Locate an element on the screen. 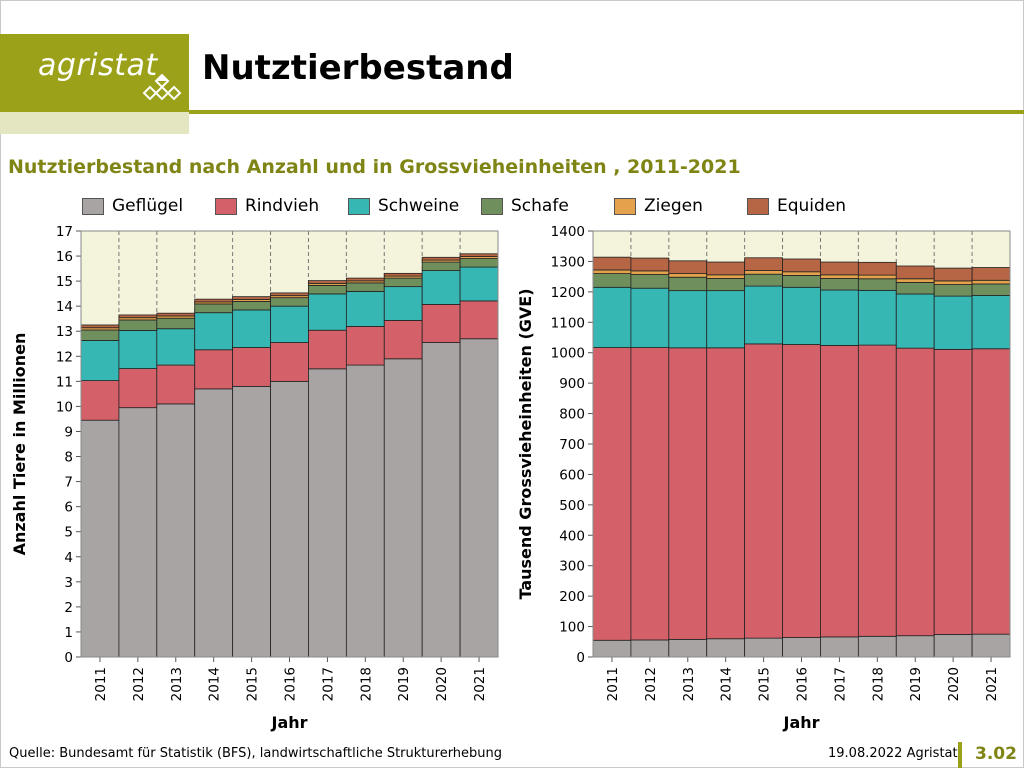 Image resolution: width=1024 pixels, height=768 pixels. page-number: 3.02 is located at coordinates (996, 754).